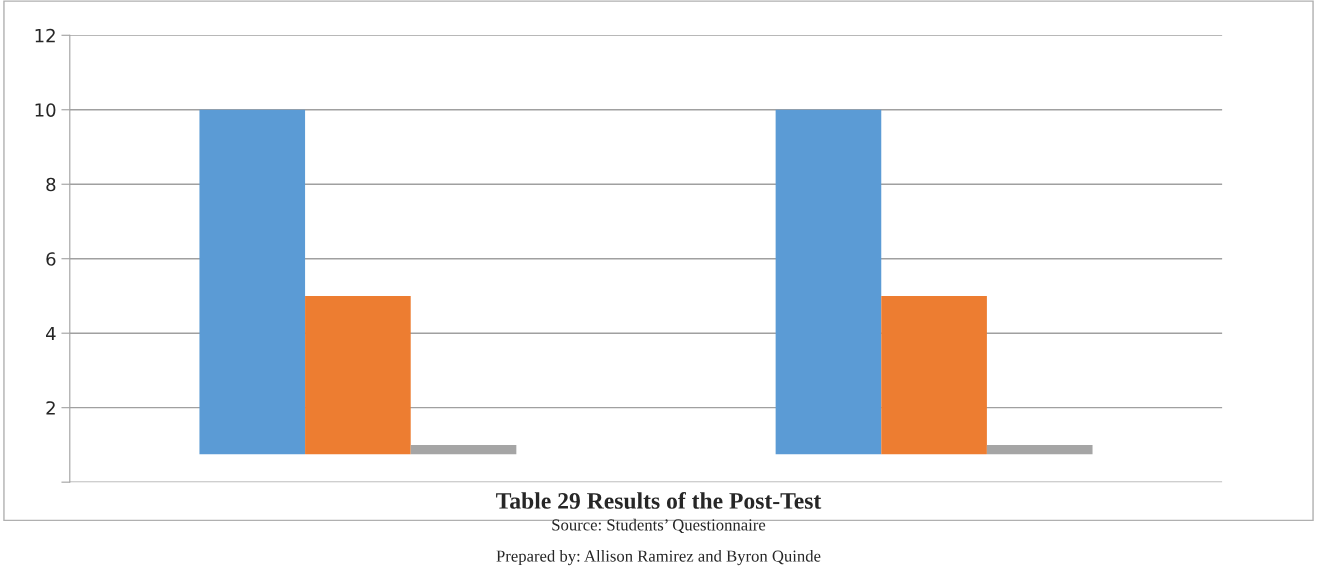  Describe the element at coordinates (659, 500) in the screenshot. I see `text: Table 29 Results of the Post-Test` at that location.